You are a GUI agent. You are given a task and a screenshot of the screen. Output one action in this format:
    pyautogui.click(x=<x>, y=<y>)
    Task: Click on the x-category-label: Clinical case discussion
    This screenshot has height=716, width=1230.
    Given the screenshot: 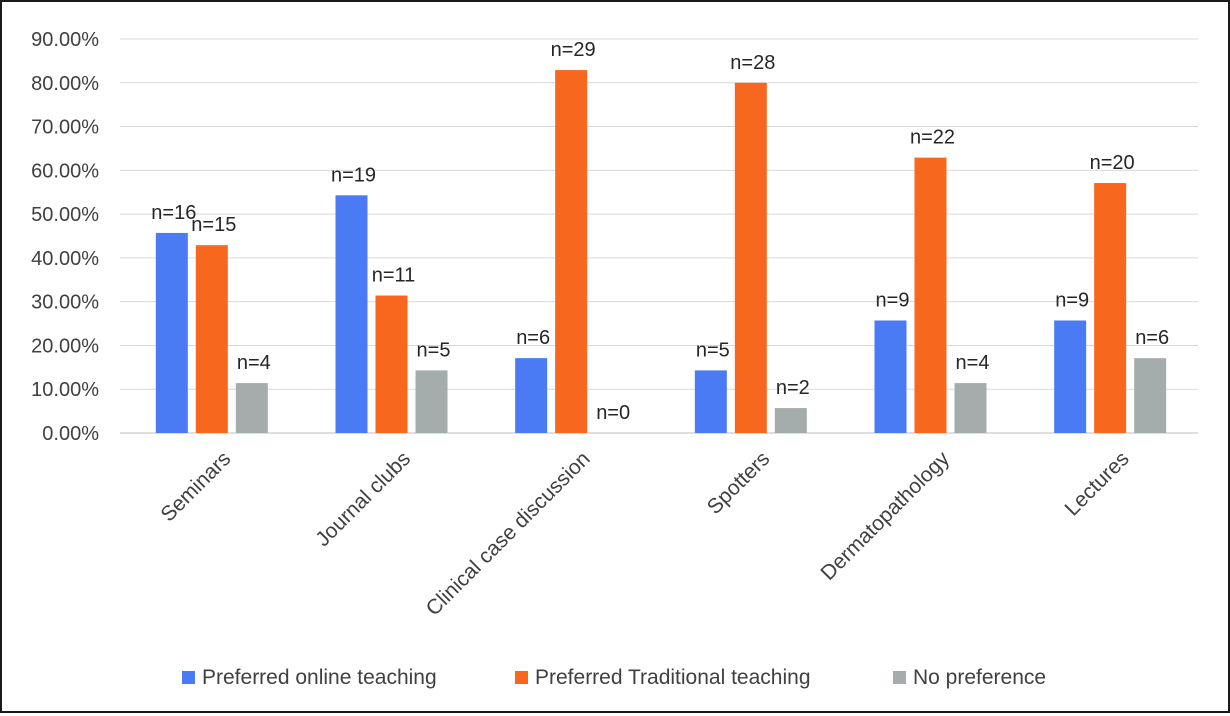 What is the action you would take?
    pyautogui.click(x=508, y=533)
    